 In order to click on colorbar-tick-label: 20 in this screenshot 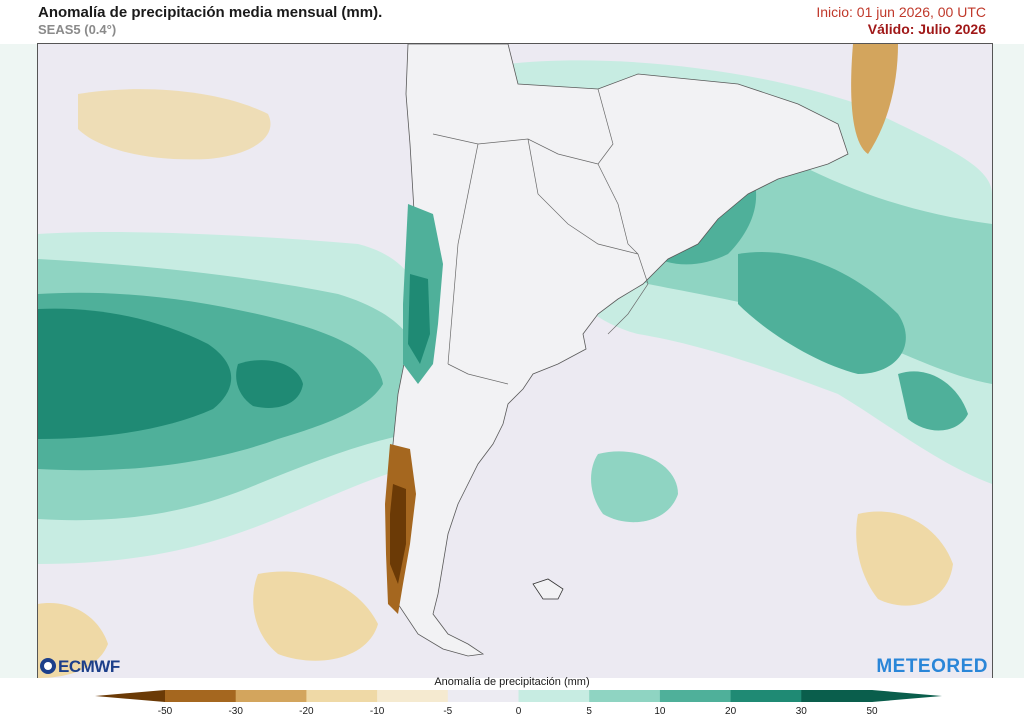, I will do `click(731, 711)`.